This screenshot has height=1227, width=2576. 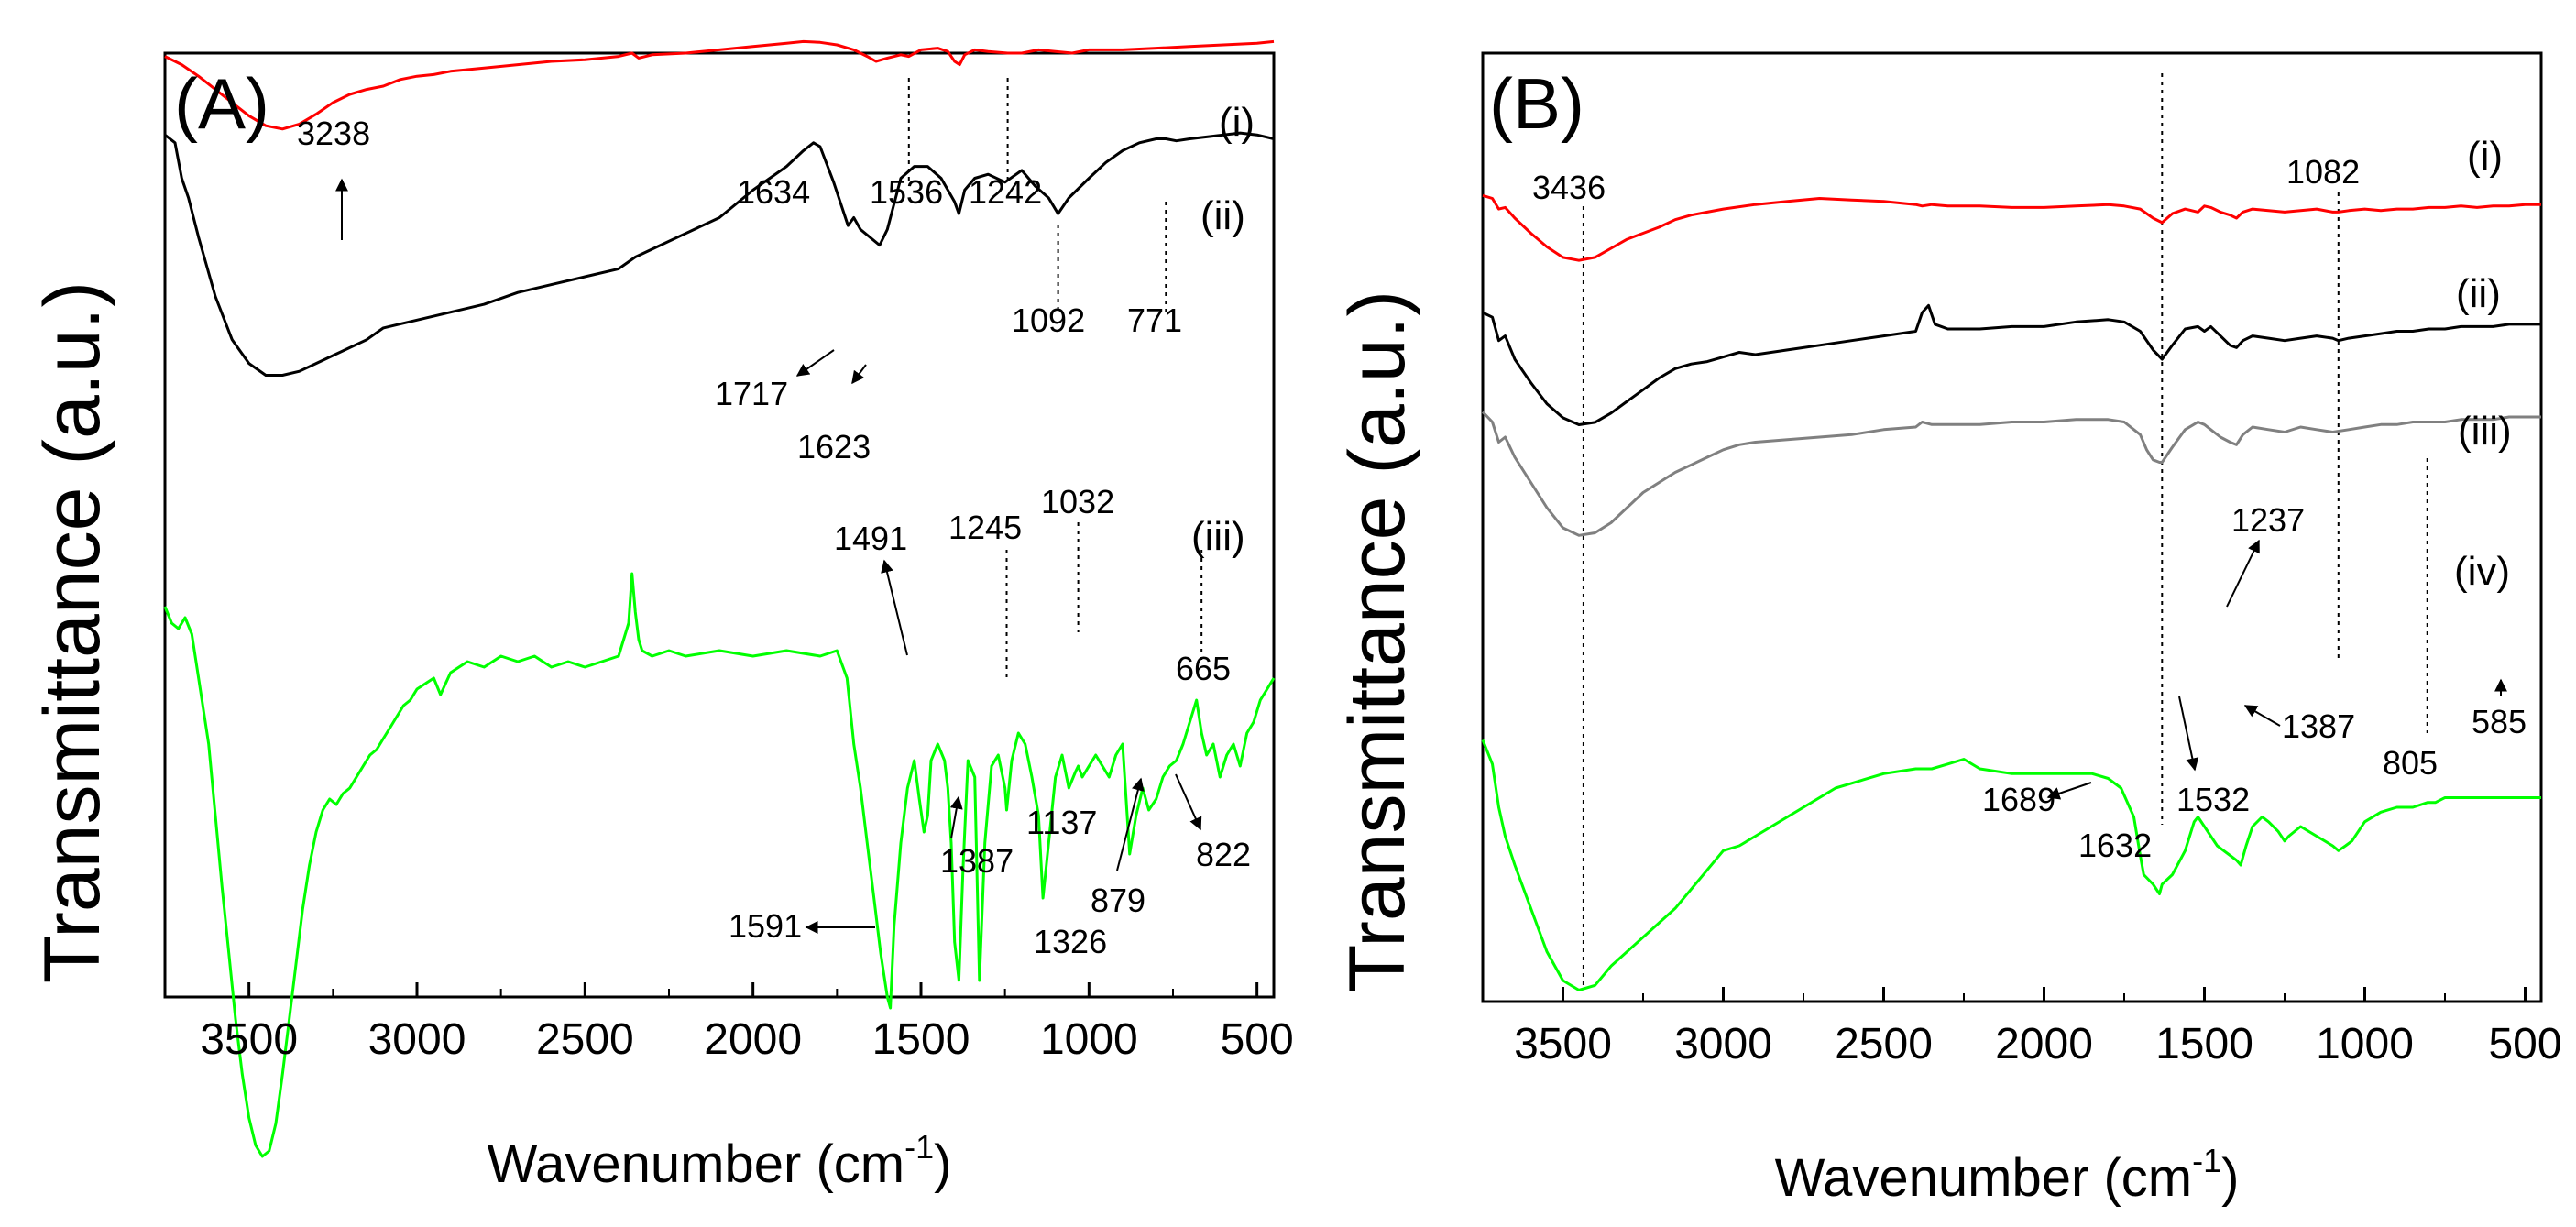 I want to click on panel-a-xlabel-main: Wavenumber (cm, so click(x=696, y=1164).